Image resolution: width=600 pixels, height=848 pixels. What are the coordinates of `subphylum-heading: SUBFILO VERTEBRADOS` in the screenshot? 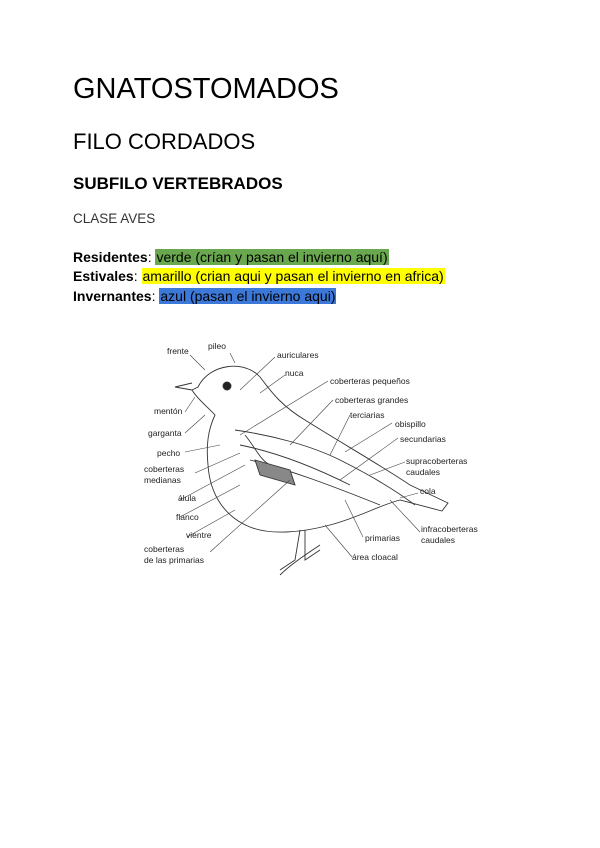 It's located at (178, 183).